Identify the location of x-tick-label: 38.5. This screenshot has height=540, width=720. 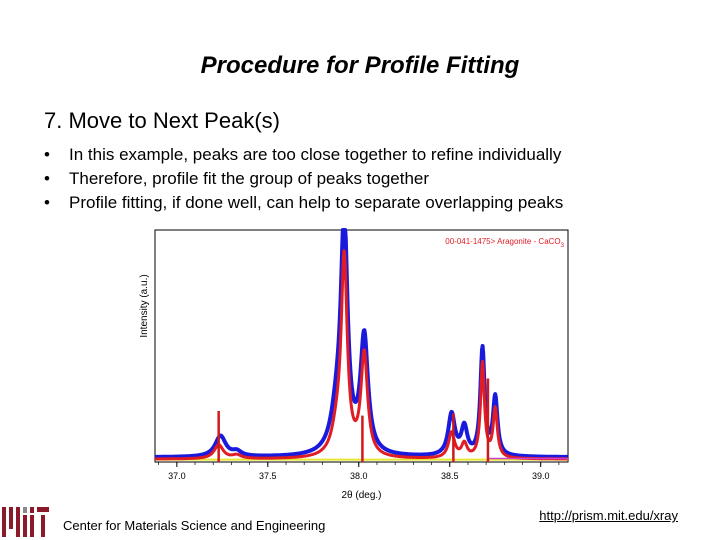
(450, 476).